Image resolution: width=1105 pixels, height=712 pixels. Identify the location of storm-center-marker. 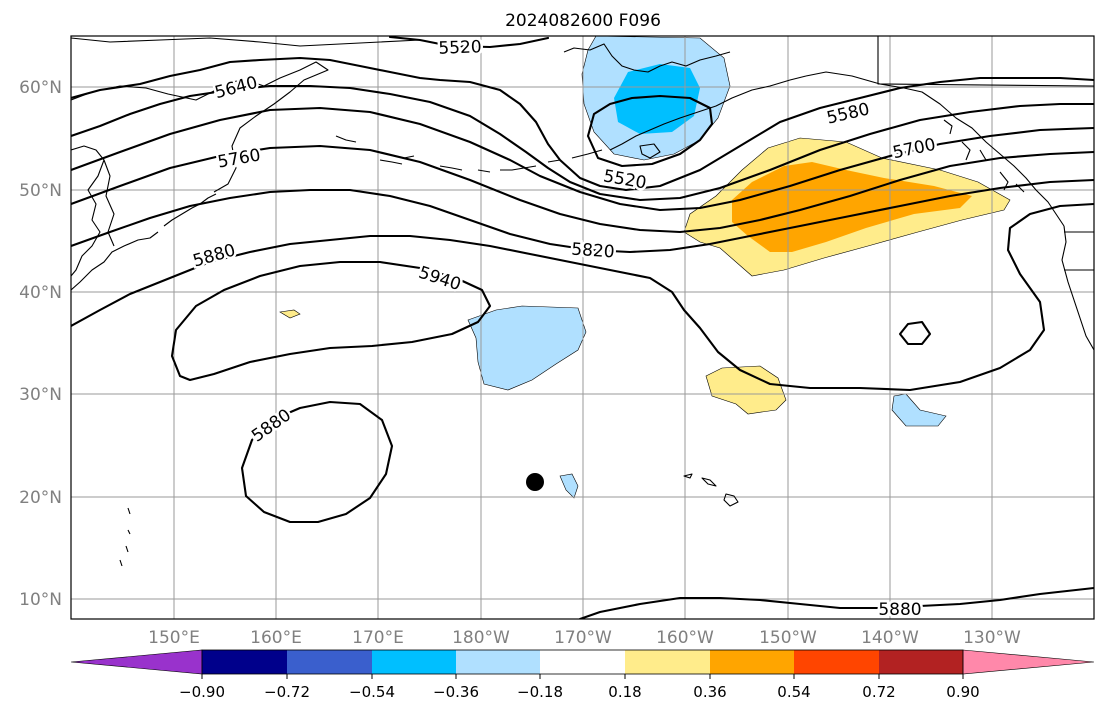
(535, 482).